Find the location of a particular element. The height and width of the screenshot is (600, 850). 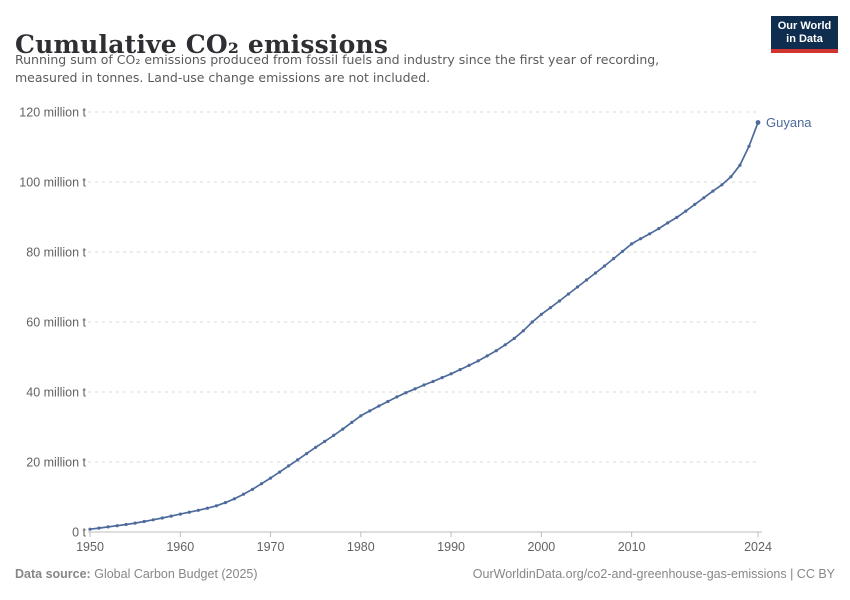

y-tick-label: 20 million t is located at coordinates (56, 463).